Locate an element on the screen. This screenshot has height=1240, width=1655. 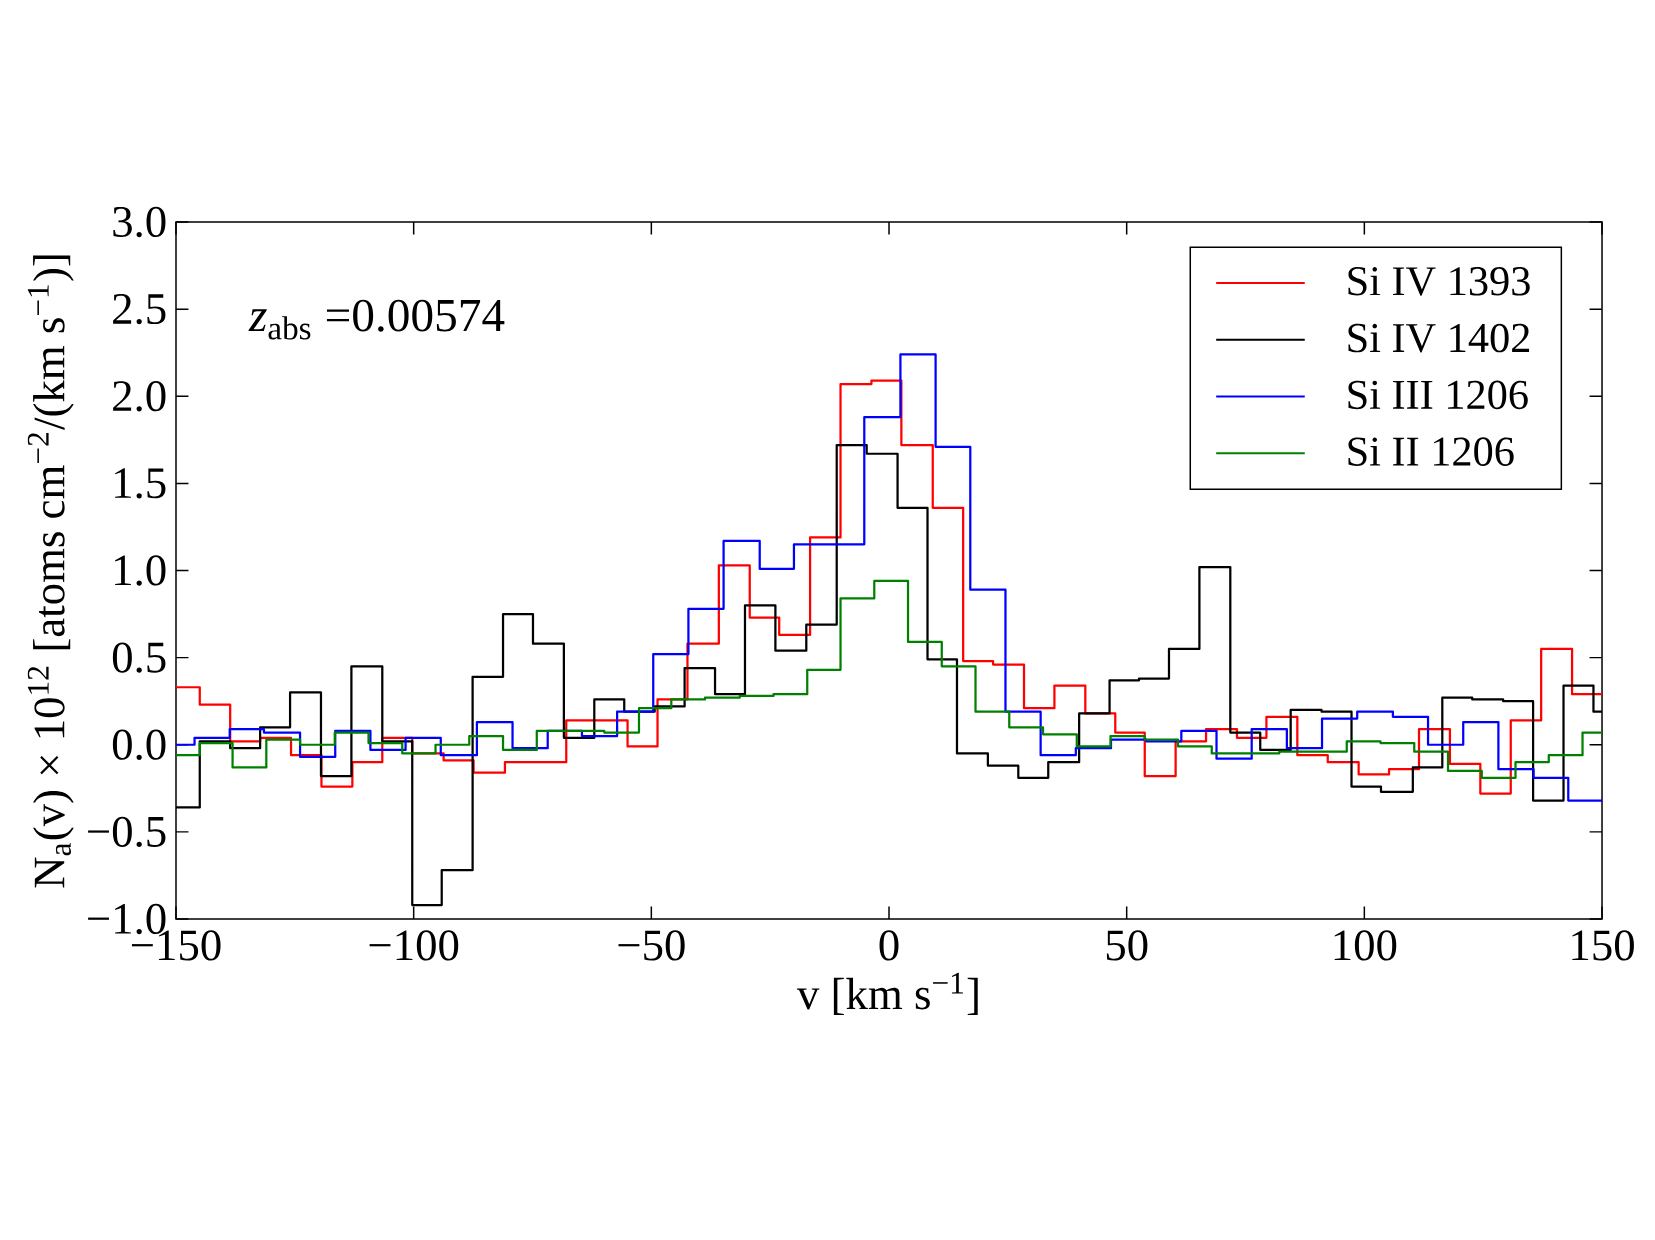
x-axis-title: v [km s$^{−1}$] is located at coordinates (887, 994).